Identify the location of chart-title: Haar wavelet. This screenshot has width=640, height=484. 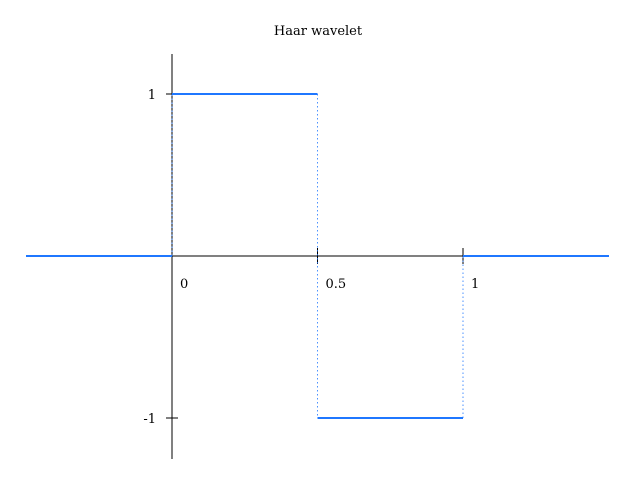
(318, 31).